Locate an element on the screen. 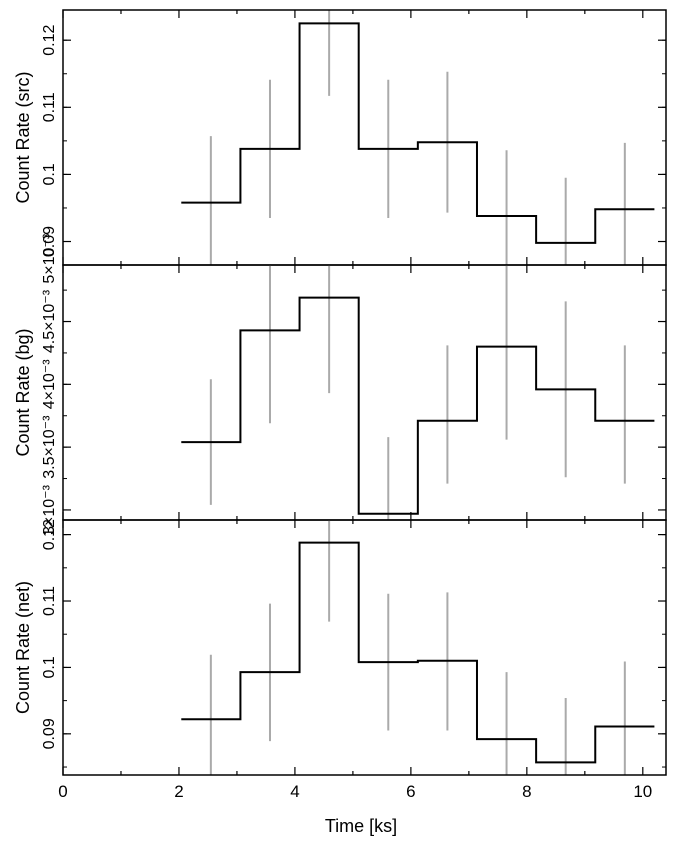 The height and width of the screenshot is (846, 676). x-axis-tick-labels: 0 2 4 6 8 10 is located at coordinates (355, 791).